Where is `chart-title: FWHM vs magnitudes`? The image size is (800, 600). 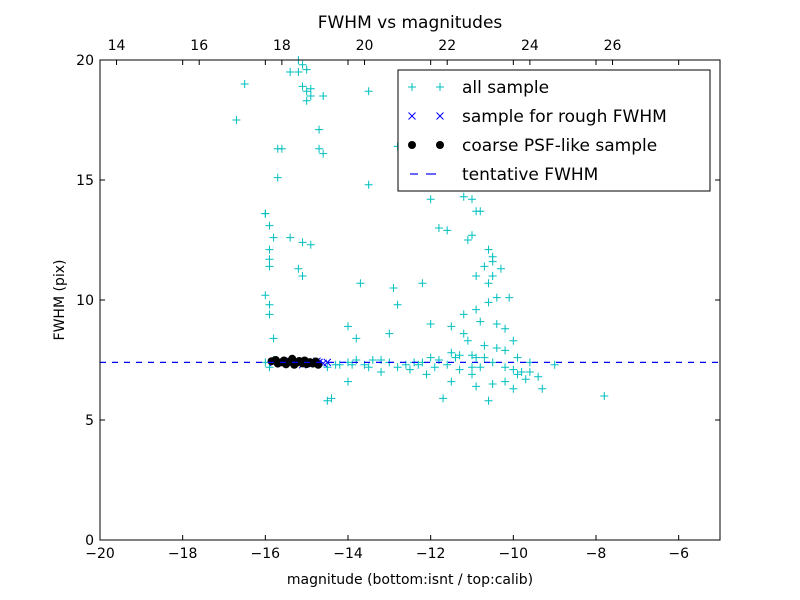 chart-title: FWHM vs magnitudes is located at coordinates (410, 23).